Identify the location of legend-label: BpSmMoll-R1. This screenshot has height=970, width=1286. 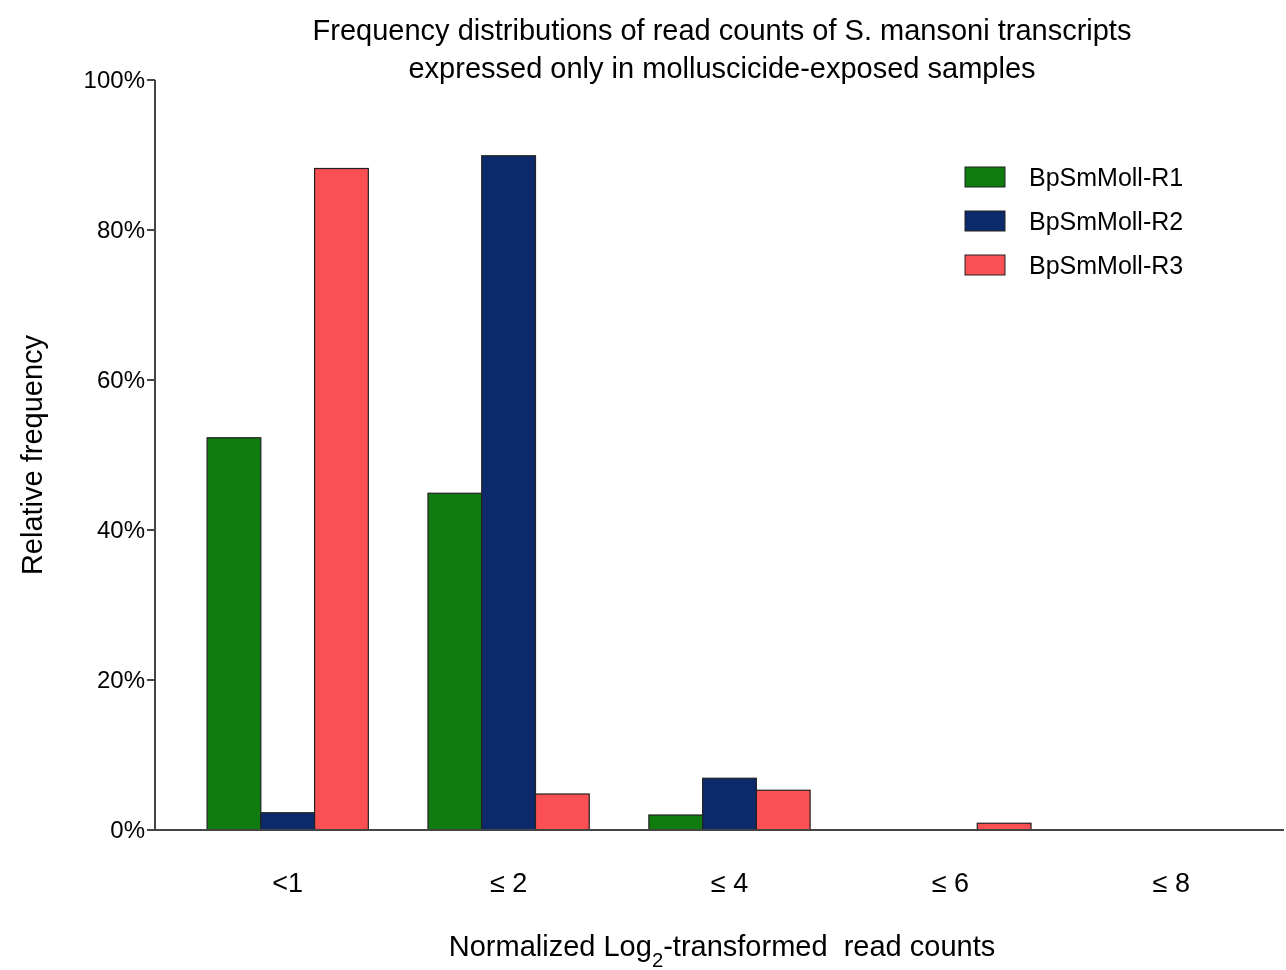
(1106, 176).